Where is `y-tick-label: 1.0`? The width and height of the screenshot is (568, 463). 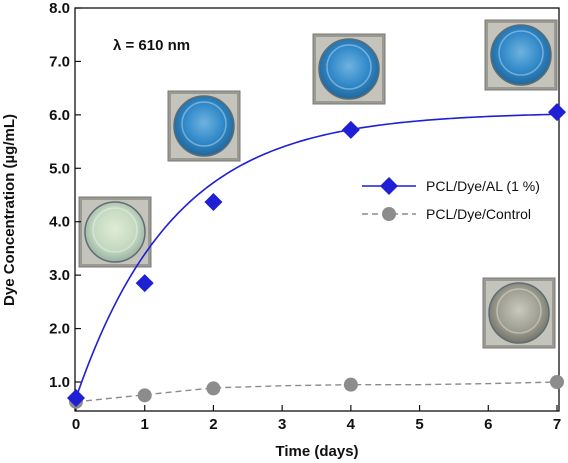
y-tick-label: 1.0 is located at coordinates (59, 382).